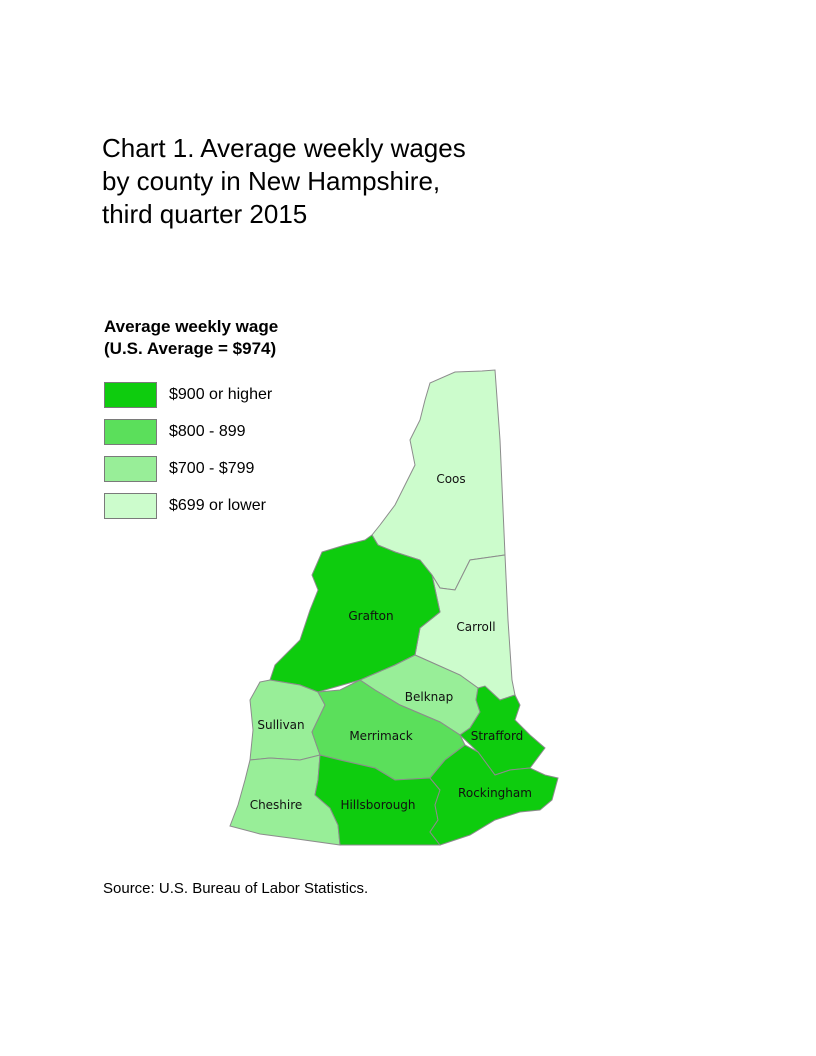 The width and height of the screenshot is (816, 1056). I want to click on source-note: Source: U.S. Bureau of Labor Statistics., so click(236, 888).